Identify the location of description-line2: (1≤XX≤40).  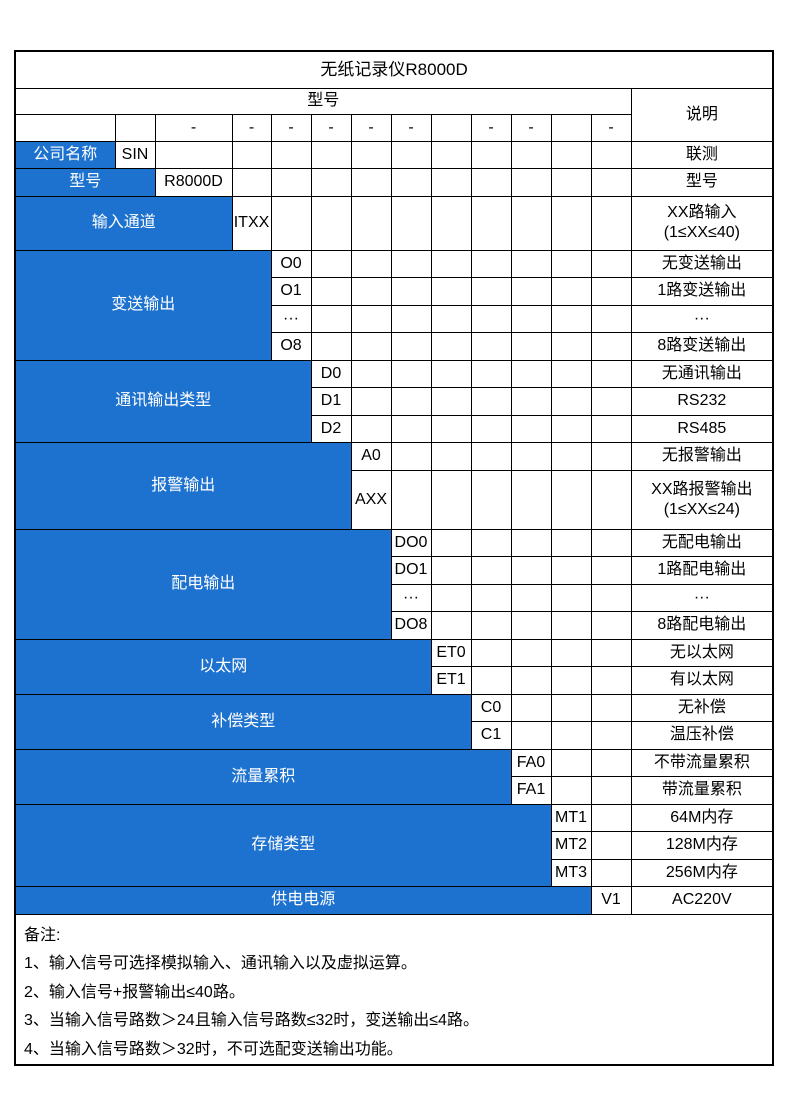
(701, 232).